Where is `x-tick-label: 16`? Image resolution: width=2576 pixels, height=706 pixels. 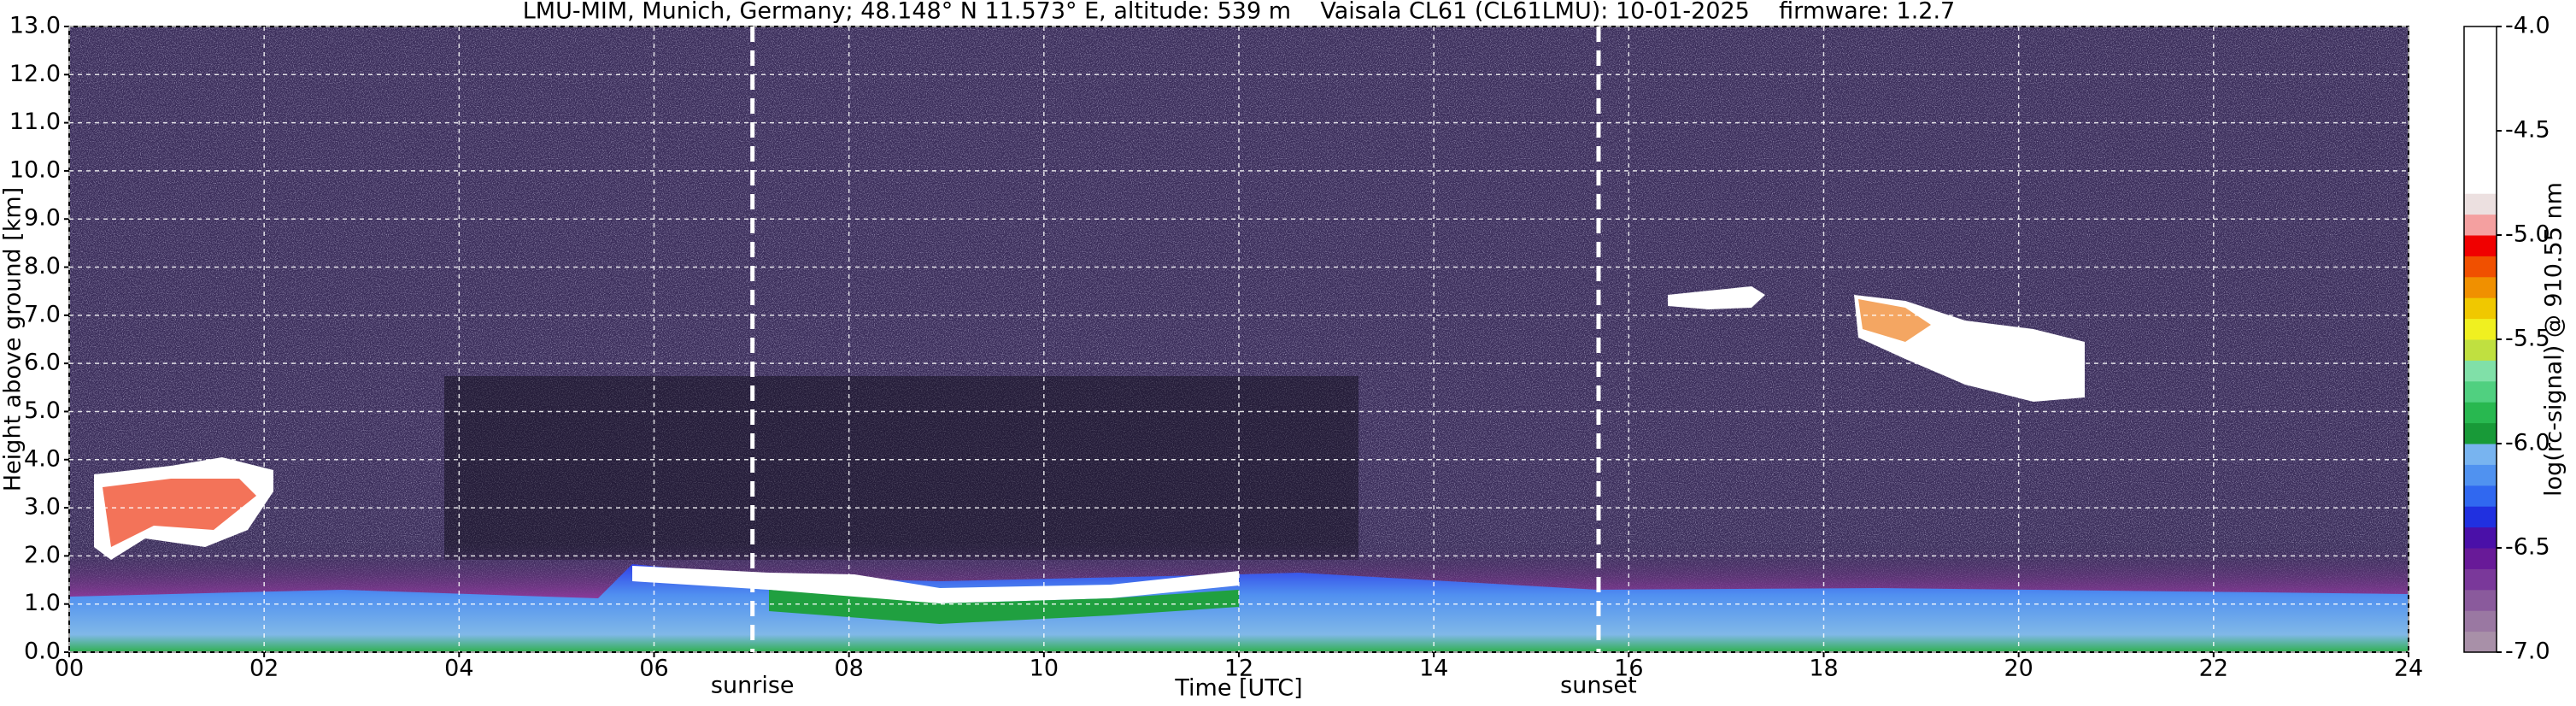
x-tick-label: 16 is located at coordinates (1628, 669).